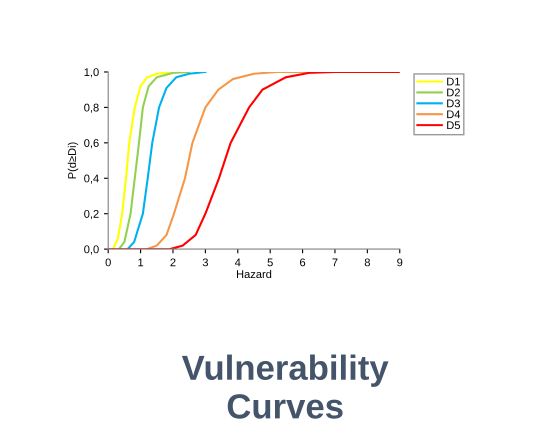 The height and width of the screenshot is (431, 533). Describe the element at coordinates (91, 179) in the screenshot. I see `y-tick-label: 0,4` at that location.